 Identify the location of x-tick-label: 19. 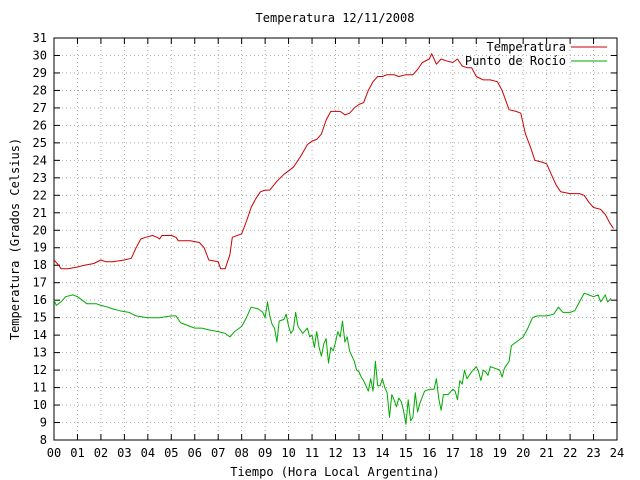
(499, 453).